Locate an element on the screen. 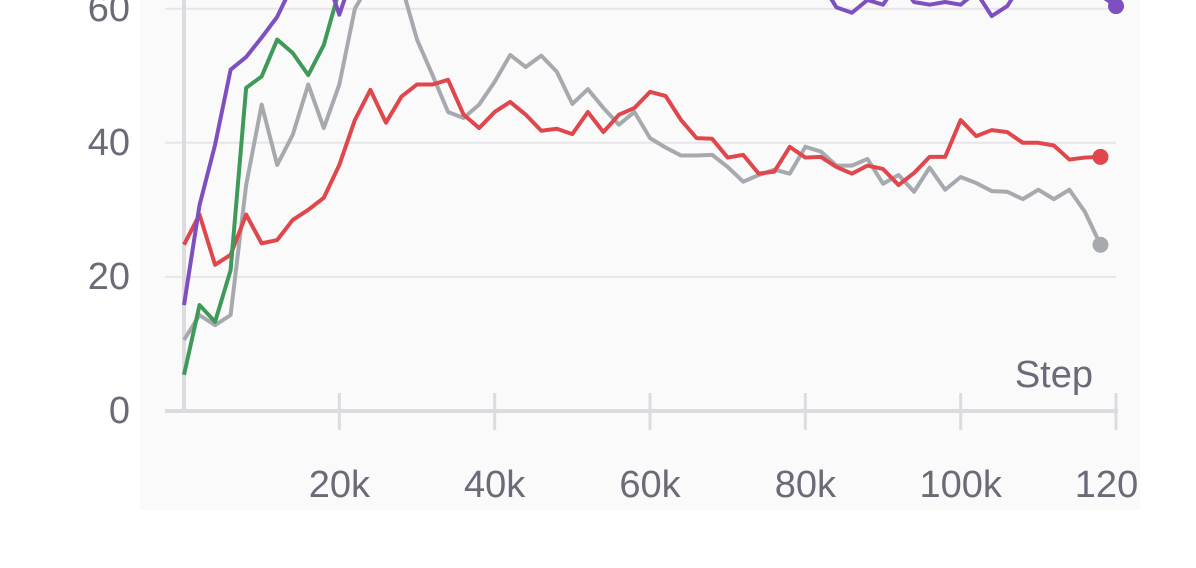 Image resolution: width=1196 pixels, height=568 pixels. y-tick-label: 20 is located at coordinates (109, 277).